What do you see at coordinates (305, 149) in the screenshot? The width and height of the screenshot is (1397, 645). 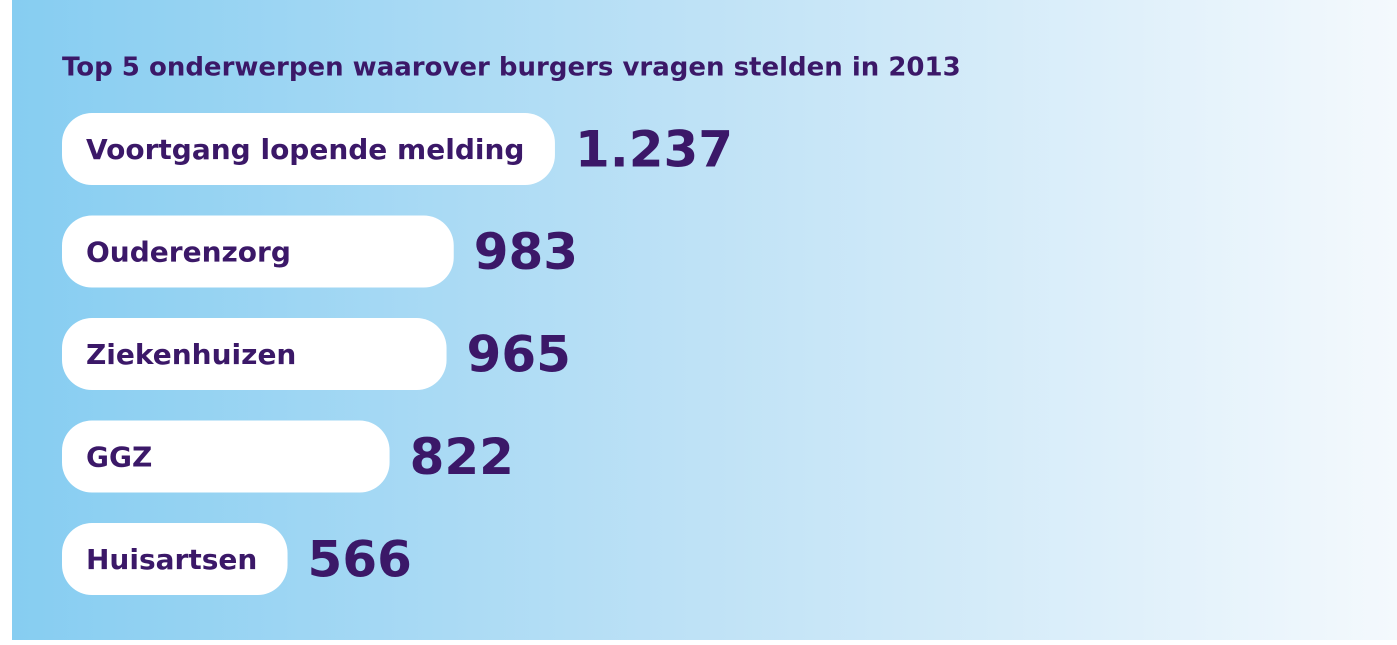 I see `category-label: Voortgang lopende melding` at bounding box center [305, 149].